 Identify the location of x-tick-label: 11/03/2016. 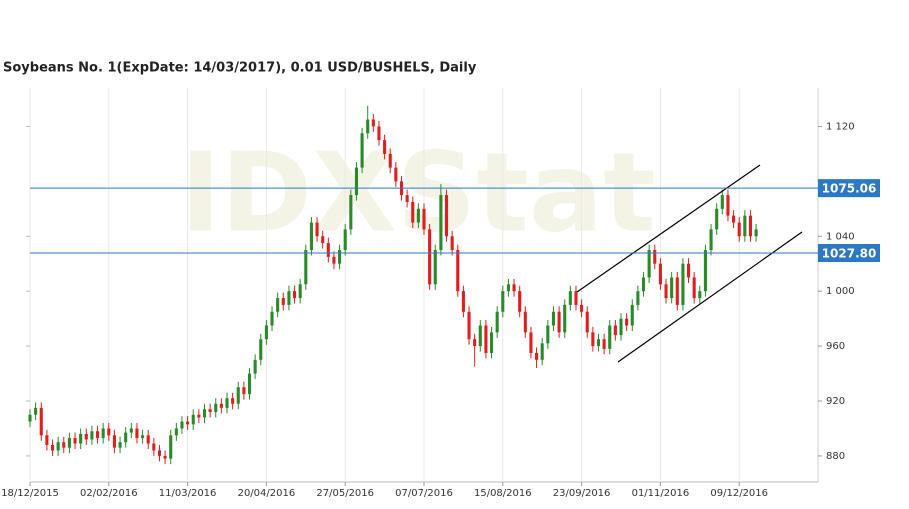
(188, 493).